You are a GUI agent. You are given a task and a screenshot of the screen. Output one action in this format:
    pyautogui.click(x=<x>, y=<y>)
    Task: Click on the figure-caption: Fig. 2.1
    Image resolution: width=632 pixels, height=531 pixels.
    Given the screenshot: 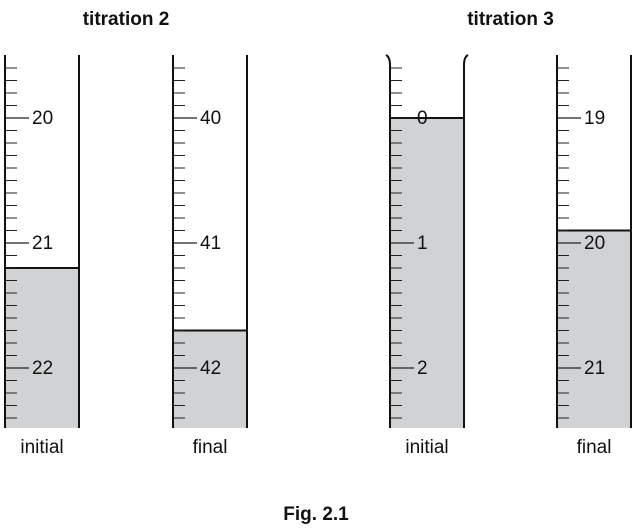 What is the action you would take?
    pyautogui.click(x=316, y=514)
    